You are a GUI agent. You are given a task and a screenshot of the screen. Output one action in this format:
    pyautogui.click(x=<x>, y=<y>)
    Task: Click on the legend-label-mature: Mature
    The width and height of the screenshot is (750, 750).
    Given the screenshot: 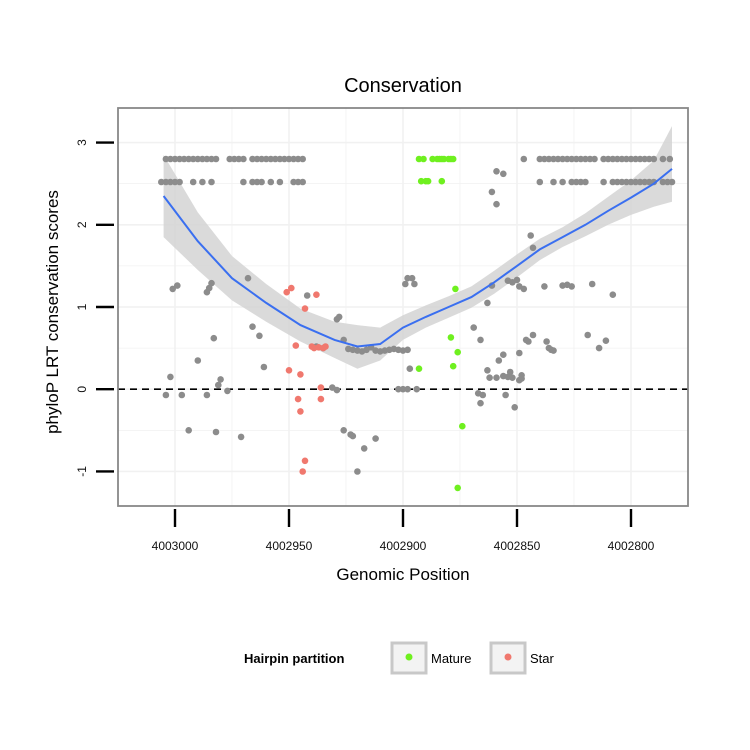 What is the action you would take?
    pyautogui.click(x=451, y=658)
    